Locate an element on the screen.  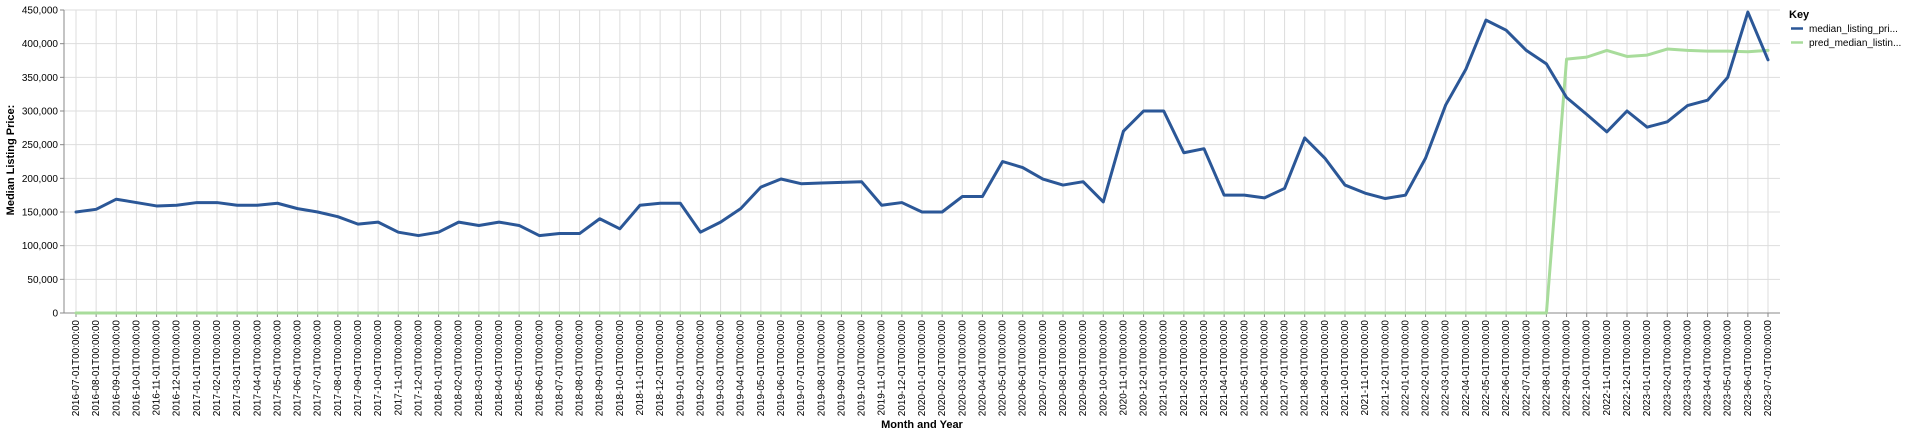
x-tick-label: 2021-05-01T00:00:00 is located at coordinates (1244, 368).